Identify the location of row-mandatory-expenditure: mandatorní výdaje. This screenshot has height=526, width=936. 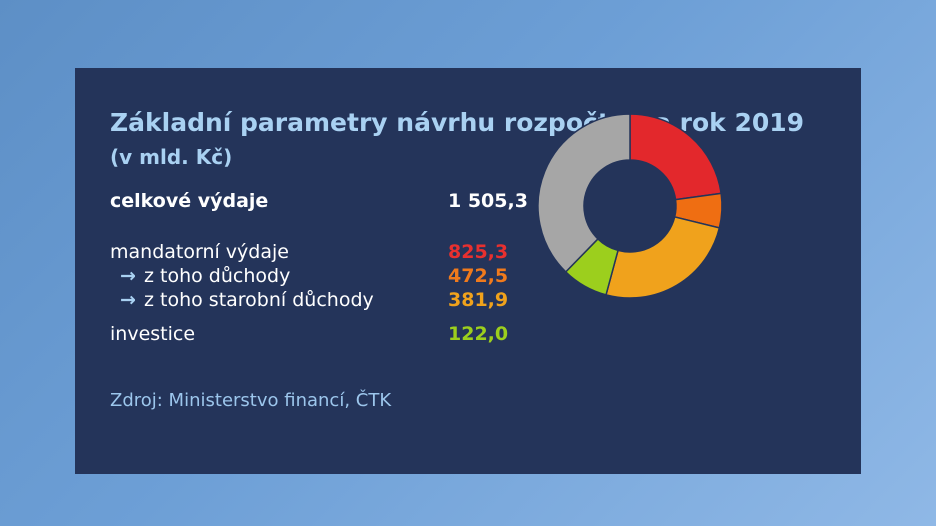
(199, 252).